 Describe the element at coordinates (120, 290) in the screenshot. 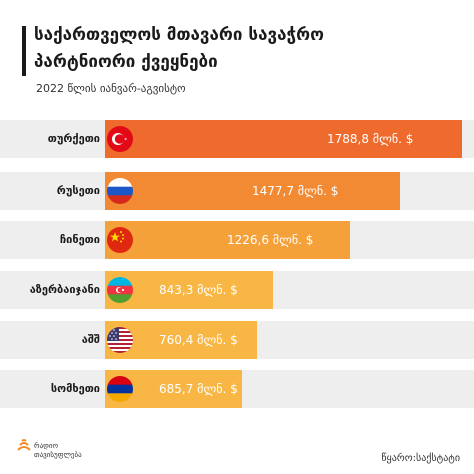

I see `azerbaijan-flag-icon` at that location.